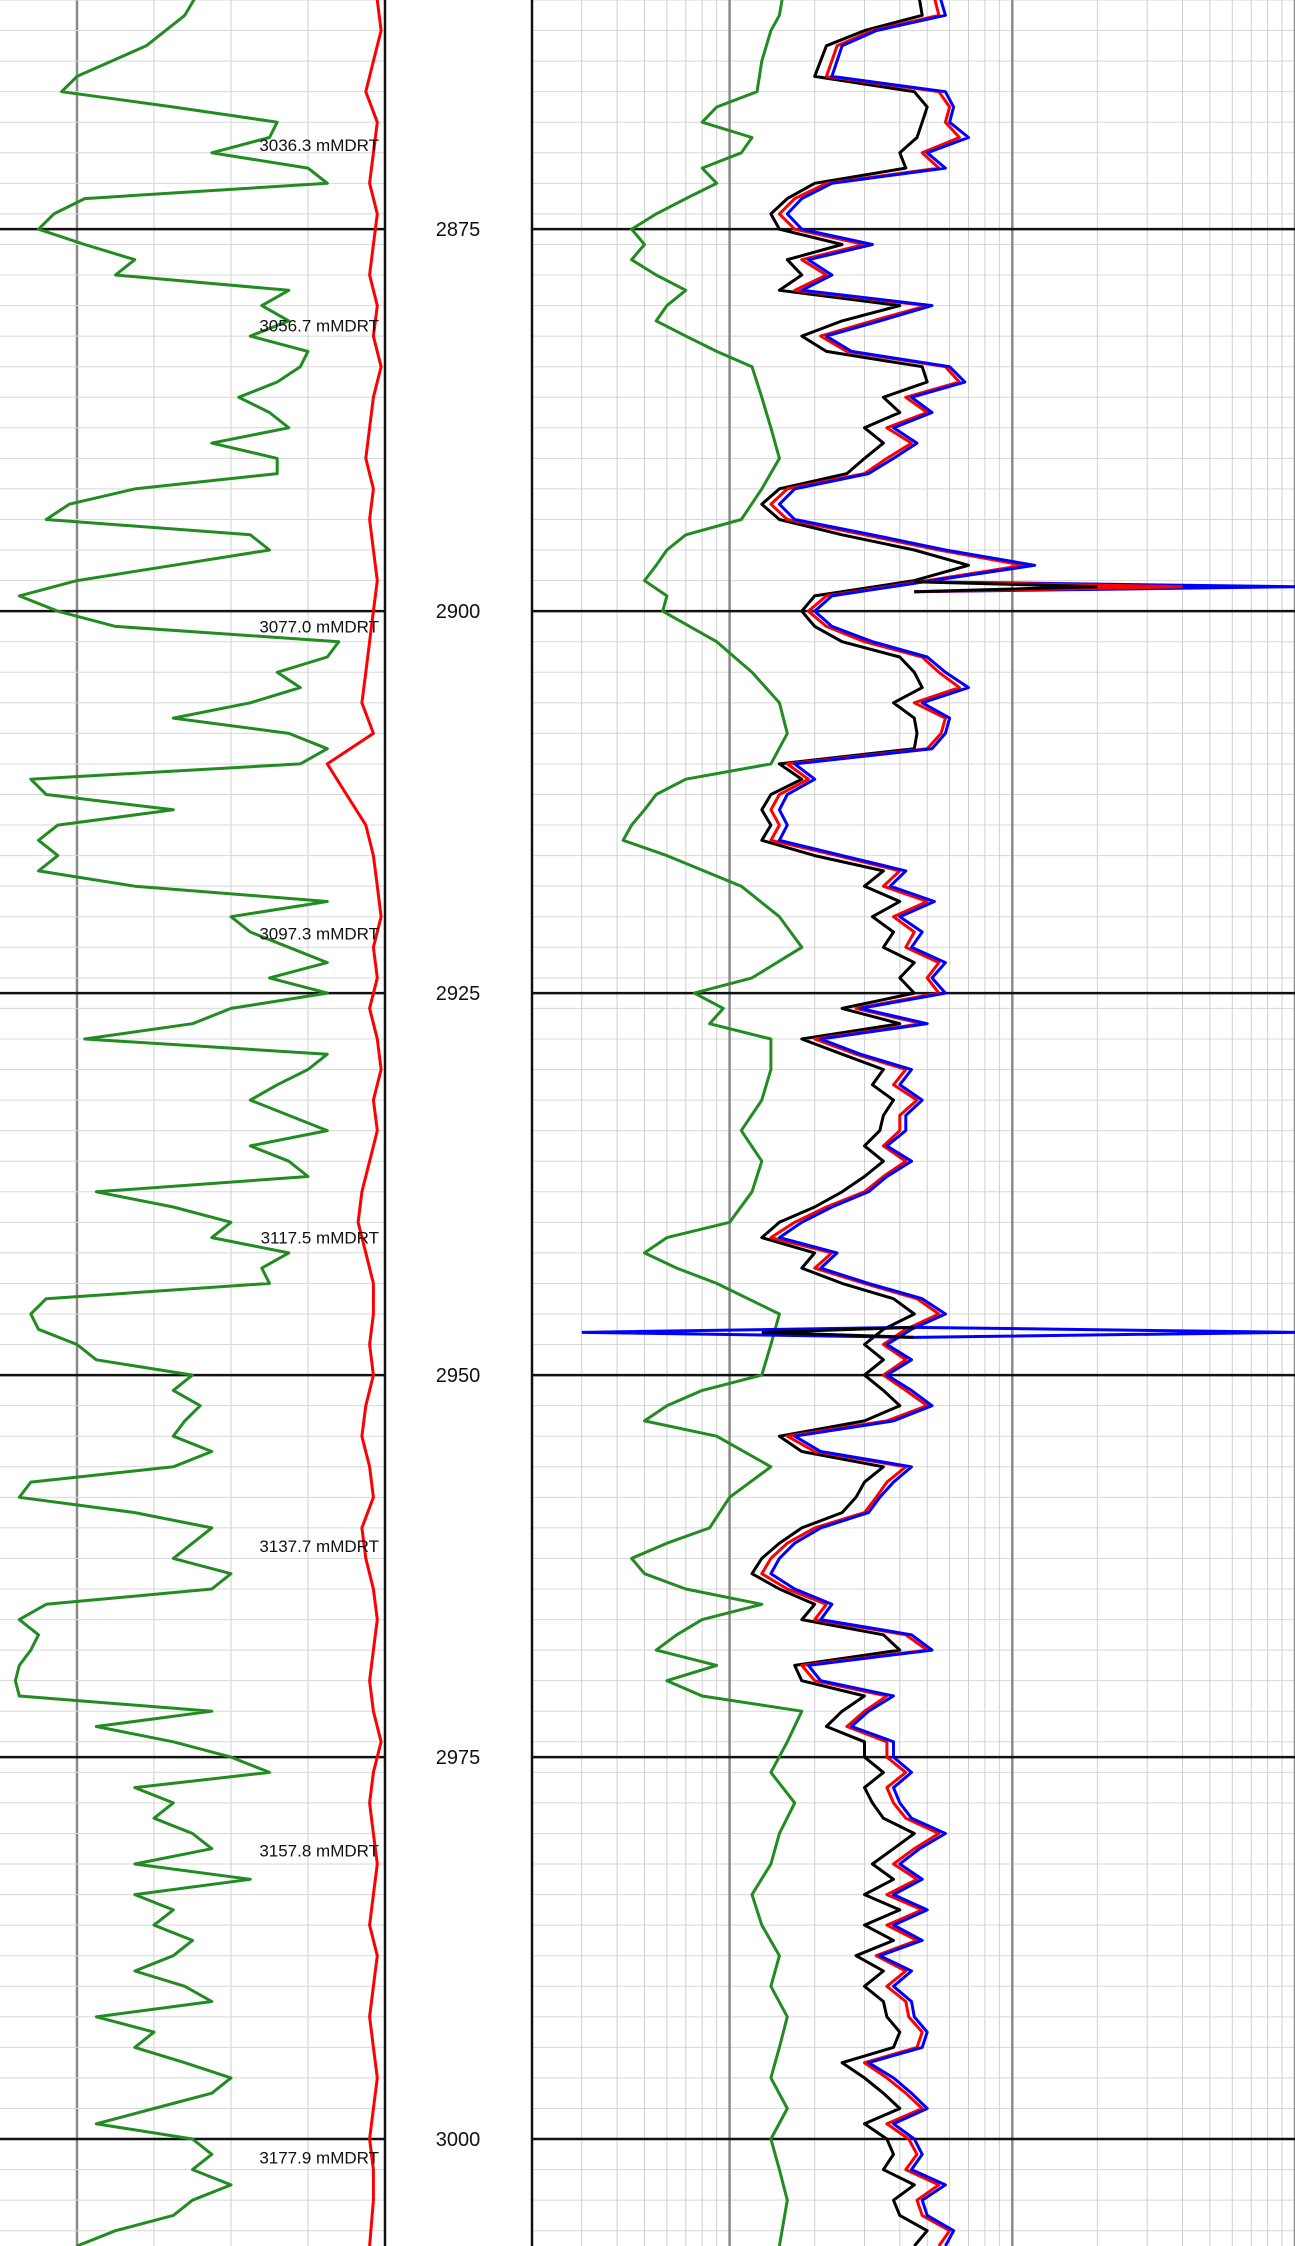 The height and width of the screenshot is (2246, 1295). What do you see at coordinates (319, 145) in the screenshot?
I see `md-depth-label: 3036.3 mMDRT` at bounding box center [319, 145].